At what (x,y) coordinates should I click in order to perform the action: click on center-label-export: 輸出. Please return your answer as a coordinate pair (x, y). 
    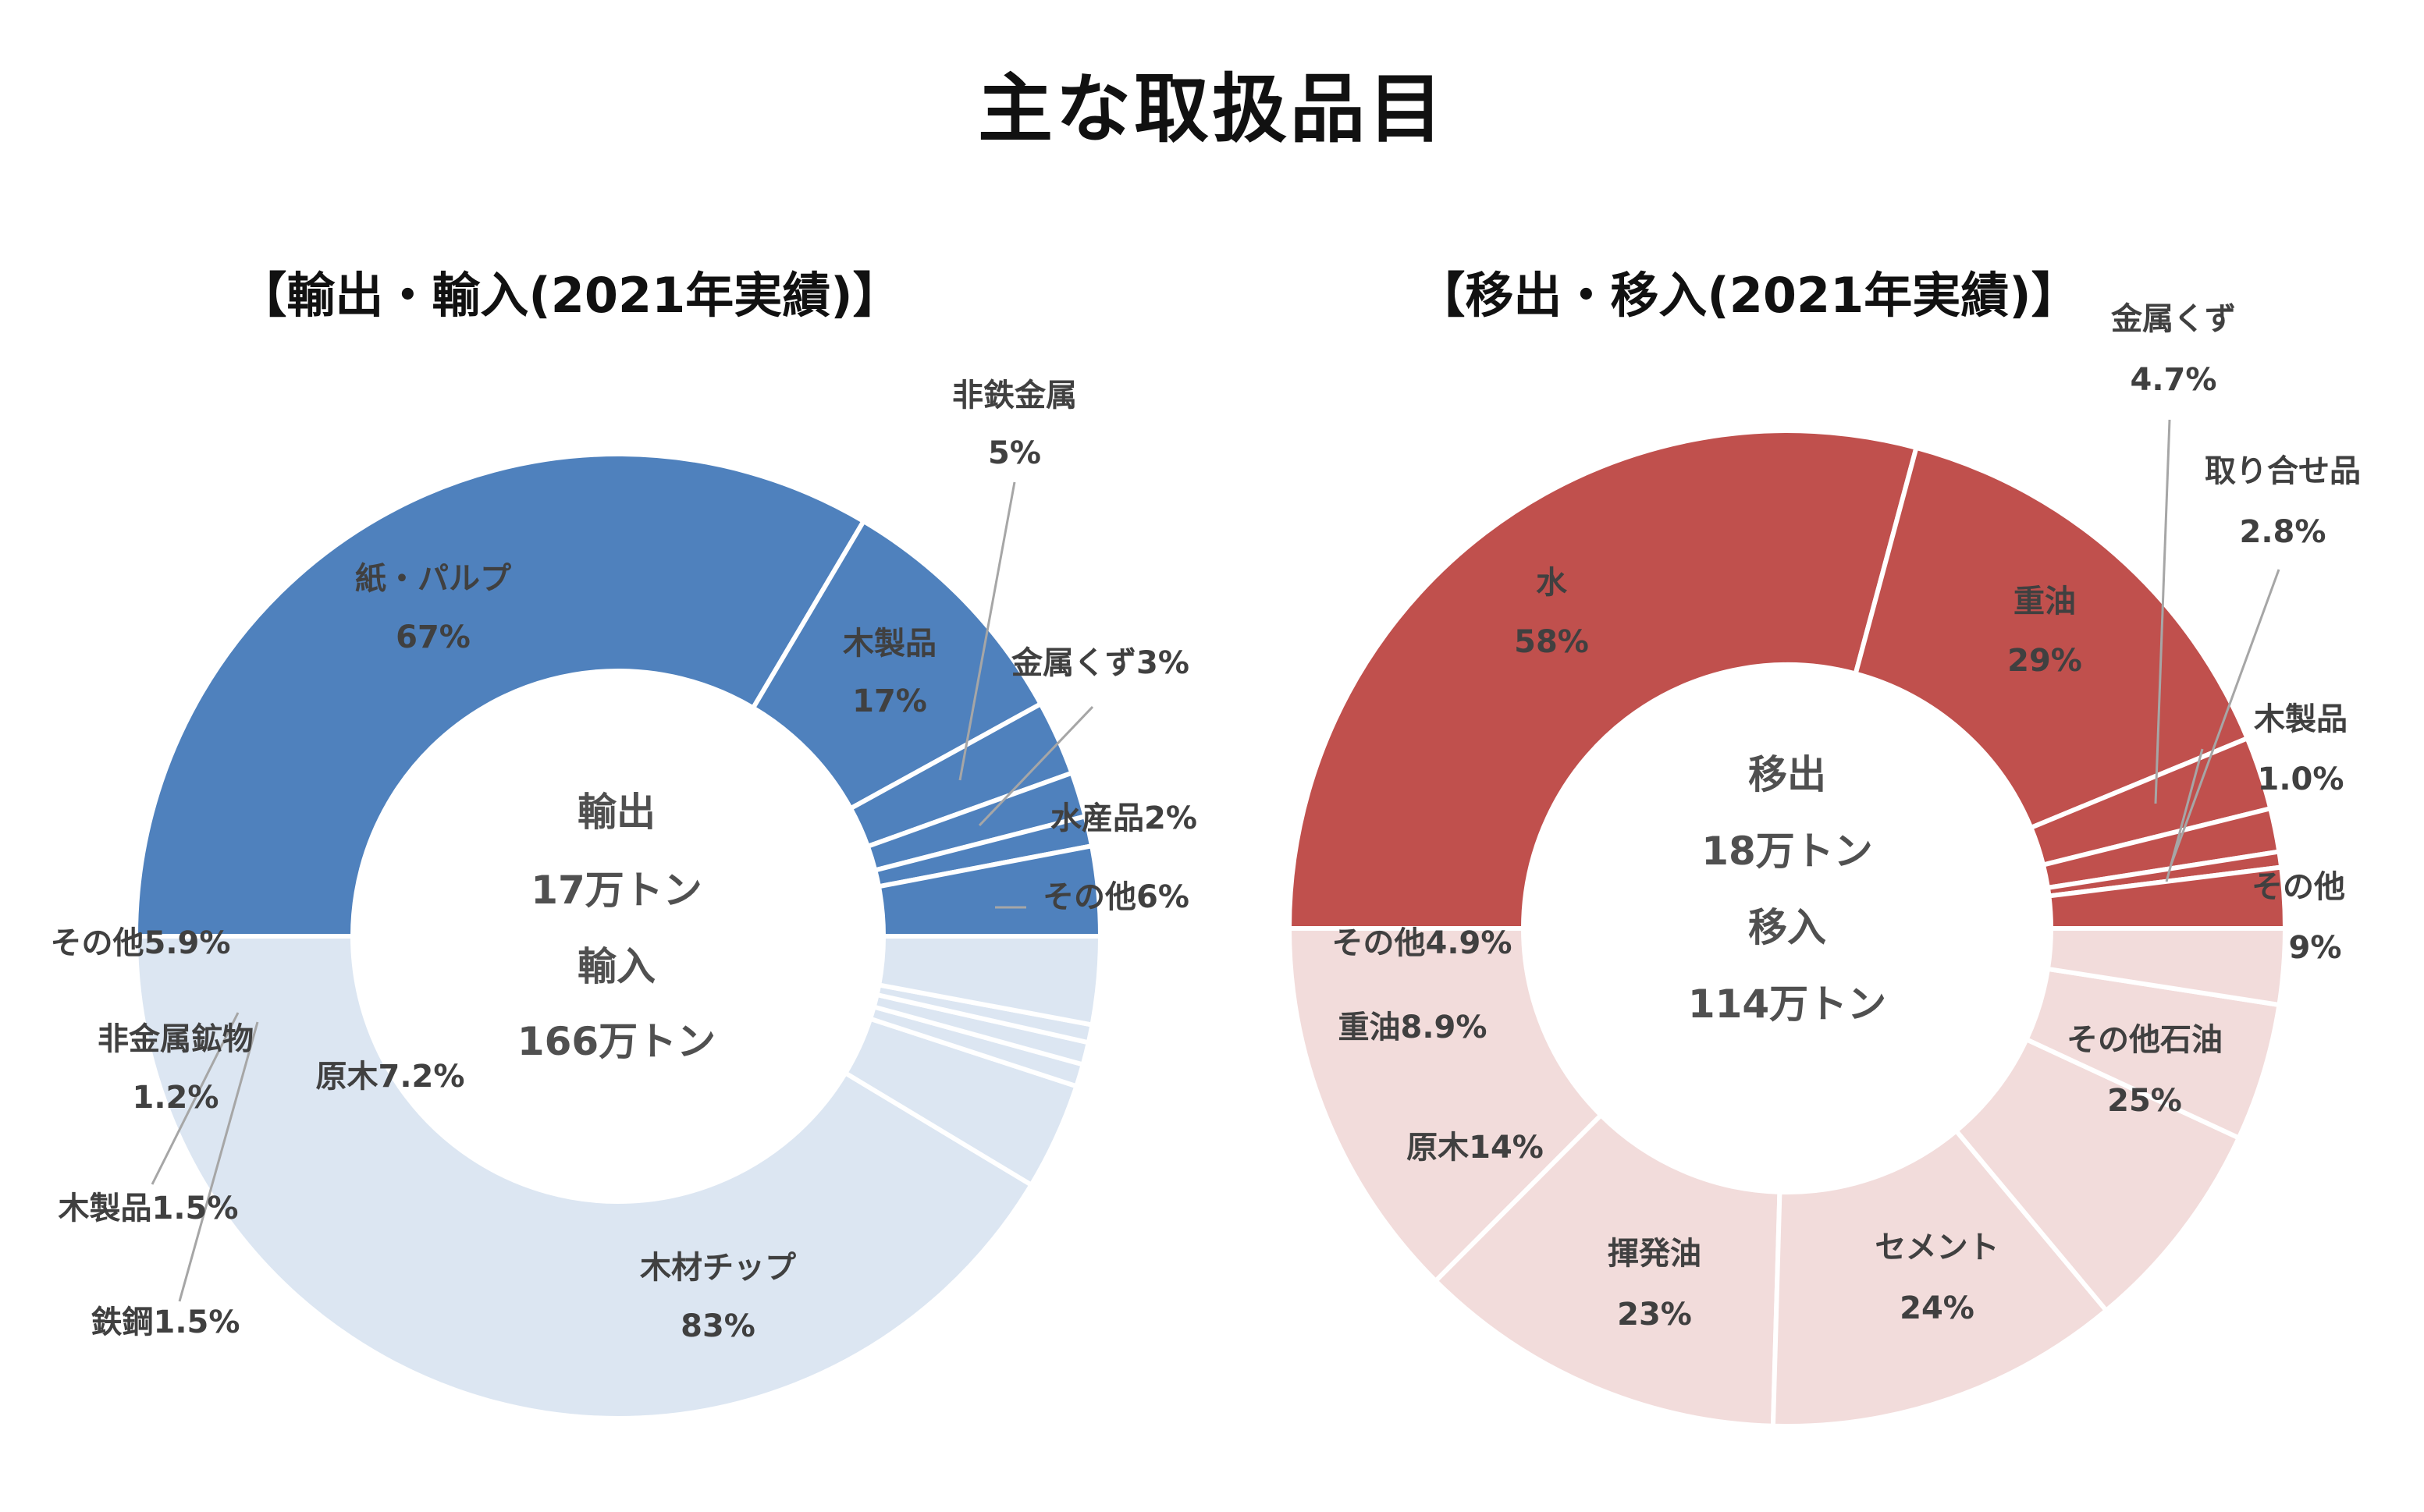
    Looking at the image, I should click on (617, 812).